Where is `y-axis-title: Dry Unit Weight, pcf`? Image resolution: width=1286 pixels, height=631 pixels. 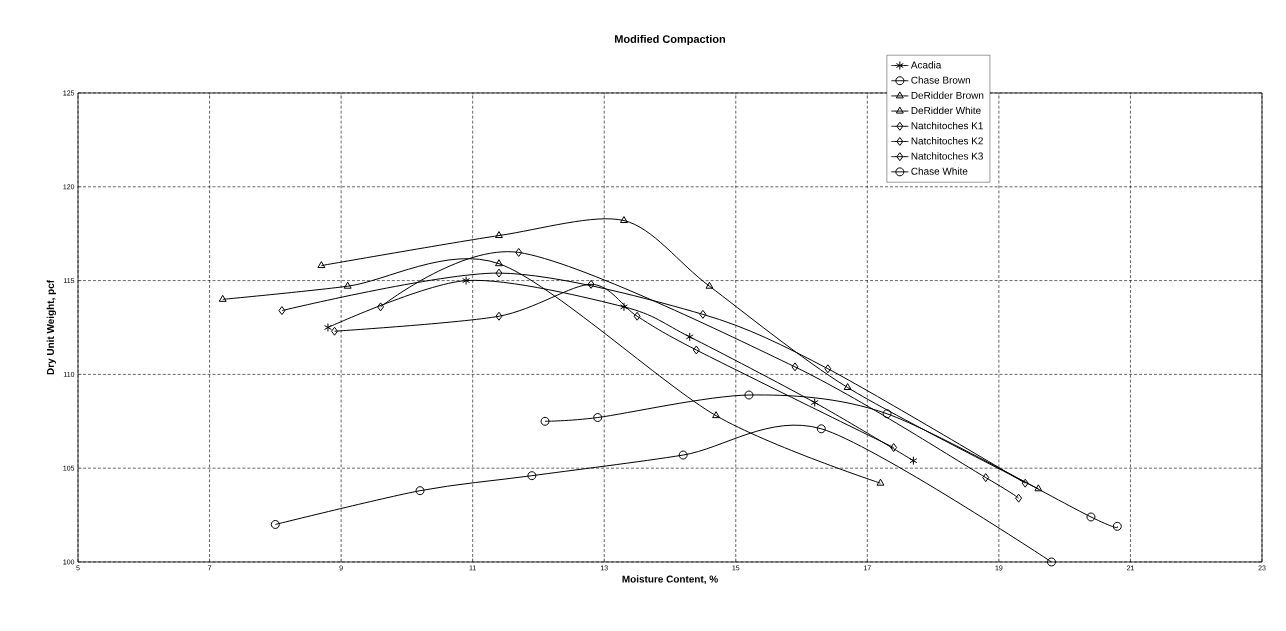 y-axis-title: Dry Unit Weight, pcf is located at coordinates (51, 327).